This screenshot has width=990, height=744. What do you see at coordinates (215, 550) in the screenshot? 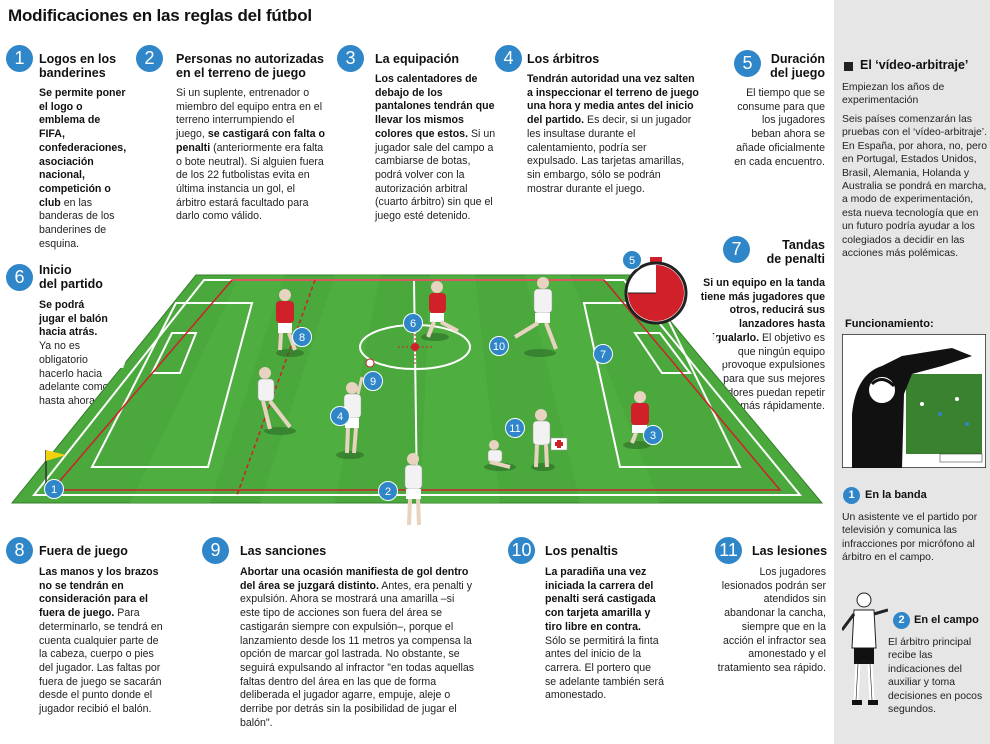
I see `section-number-9: 9` at bounding box center [215, 550].